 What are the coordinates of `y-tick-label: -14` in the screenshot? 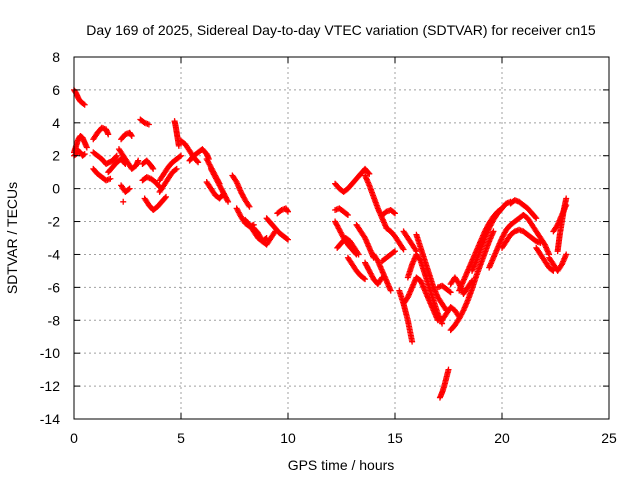 It's located at (50, 419).